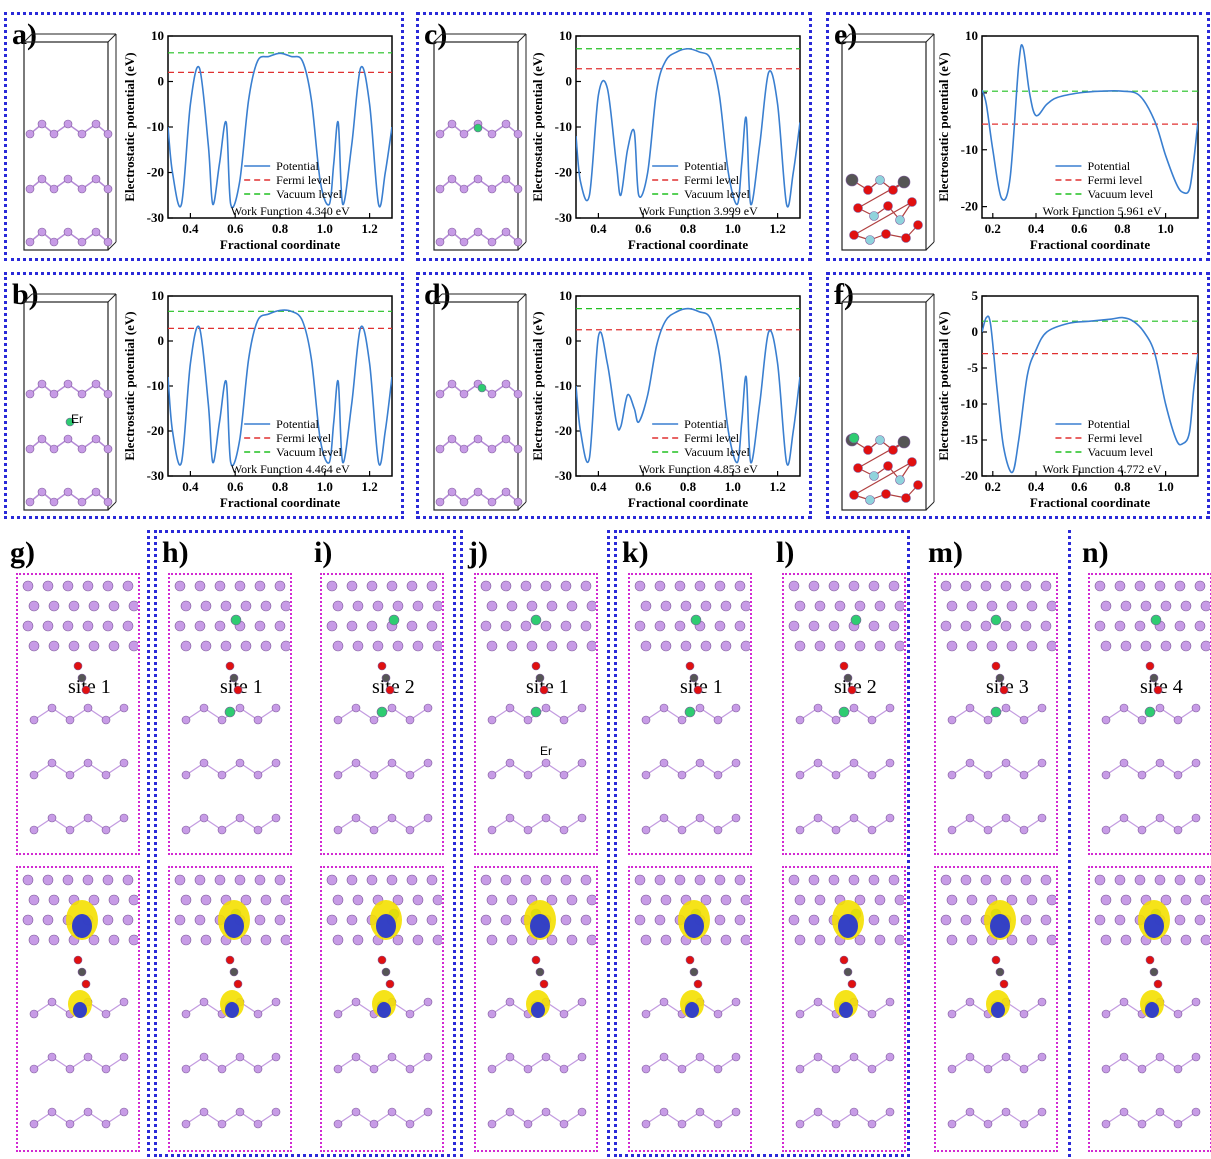 This screenshot has width=1211, height=1159. Describe the element at coordinates (290, 211) in the screenshot. I see `work-function-label: Work Function 4.340 eV` at that location.